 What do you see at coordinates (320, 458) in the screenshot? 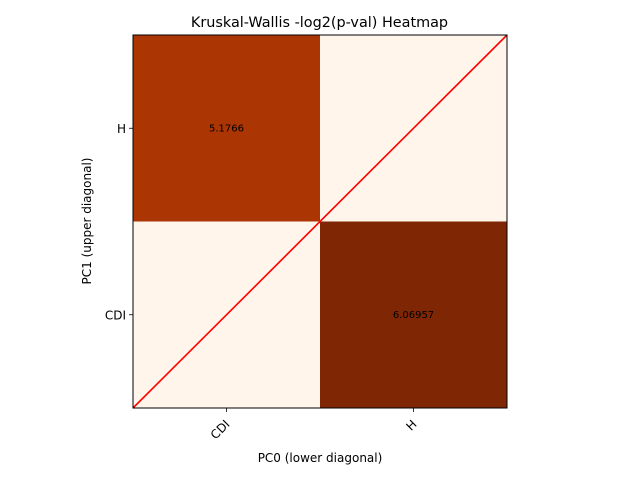
I see `x-axis-label: PC0 (lower diagonal)` at bounding box center [320, 458].